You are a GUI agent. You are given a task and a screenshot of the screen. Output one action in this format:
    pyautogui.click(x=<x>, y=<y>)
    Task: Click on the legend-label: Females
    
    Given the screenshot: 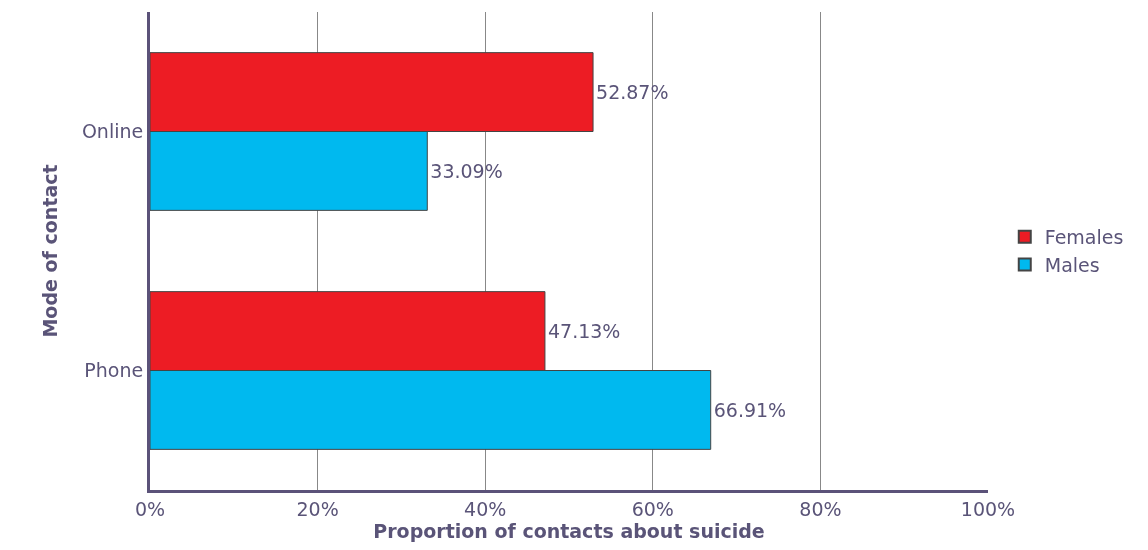 What is the action you would take?
    pyautogui.click(x=1084, y=237)
    